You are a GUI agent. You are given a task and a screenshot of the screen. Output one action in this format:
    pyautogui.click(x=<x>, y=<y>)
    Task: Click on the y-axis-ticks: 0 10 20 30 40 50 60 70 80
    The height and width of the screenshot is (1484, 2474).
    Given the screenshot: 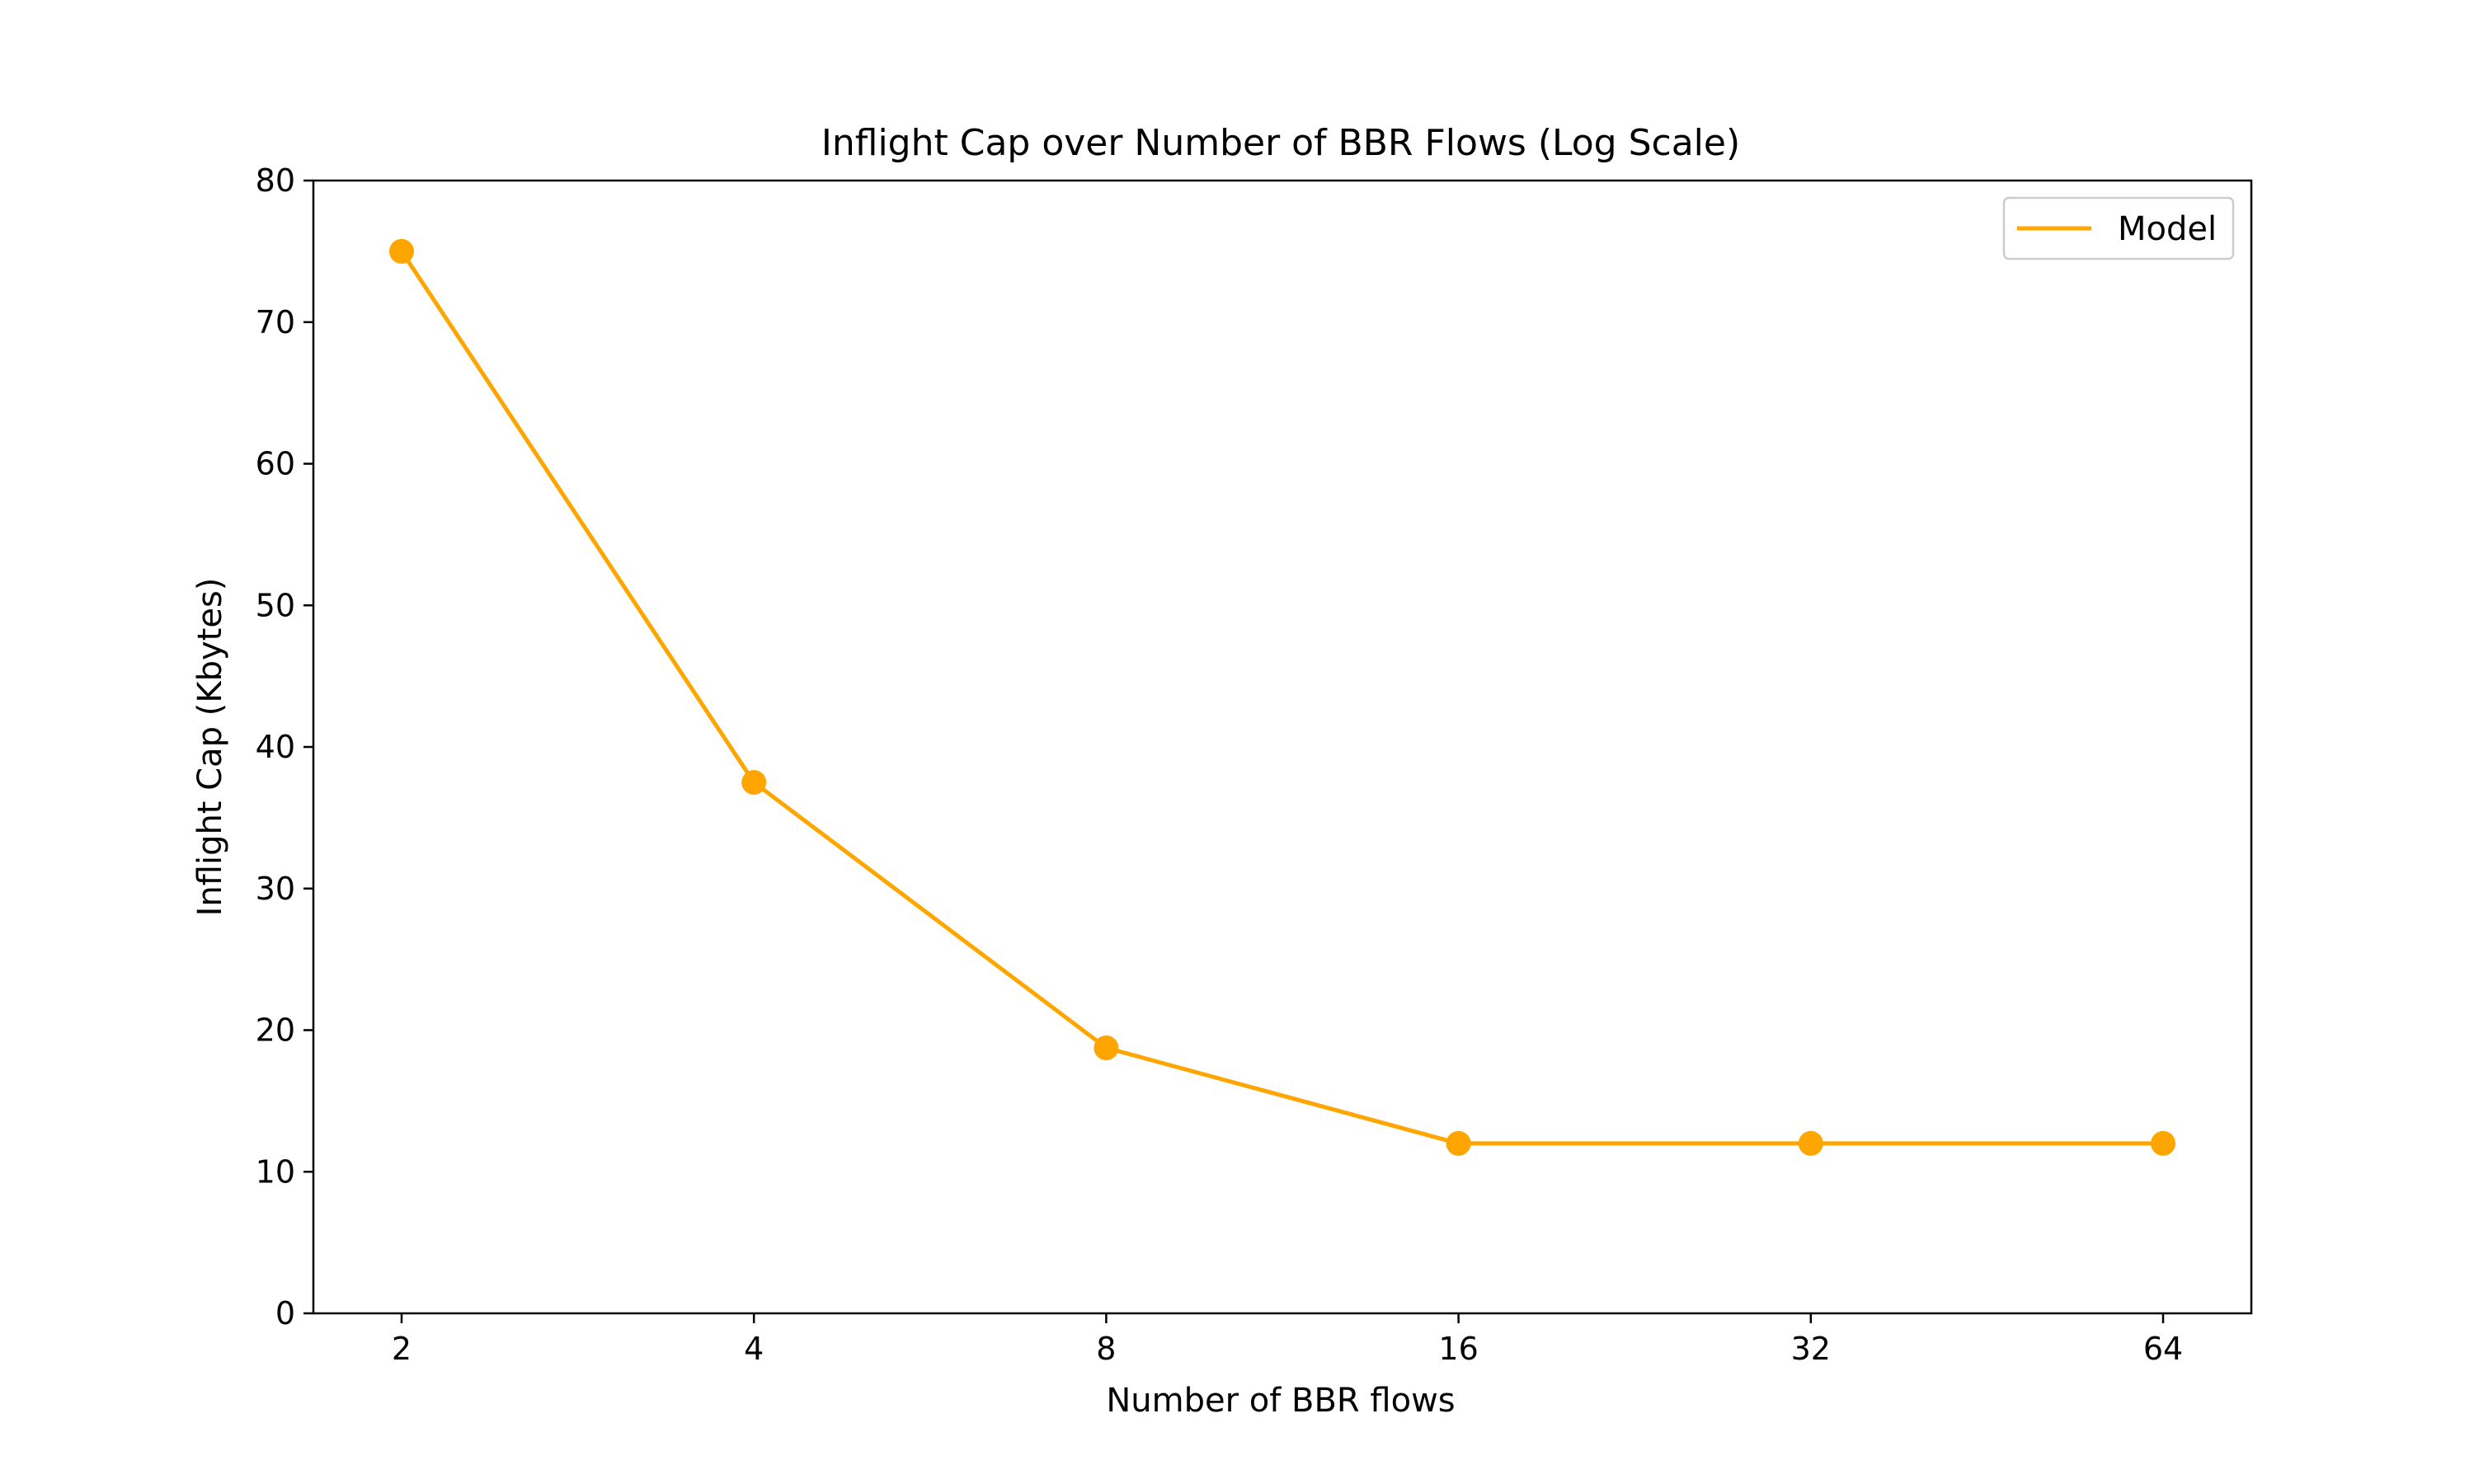 What is the action you would take?
    pyautogui.click(x=284, y=746)
    